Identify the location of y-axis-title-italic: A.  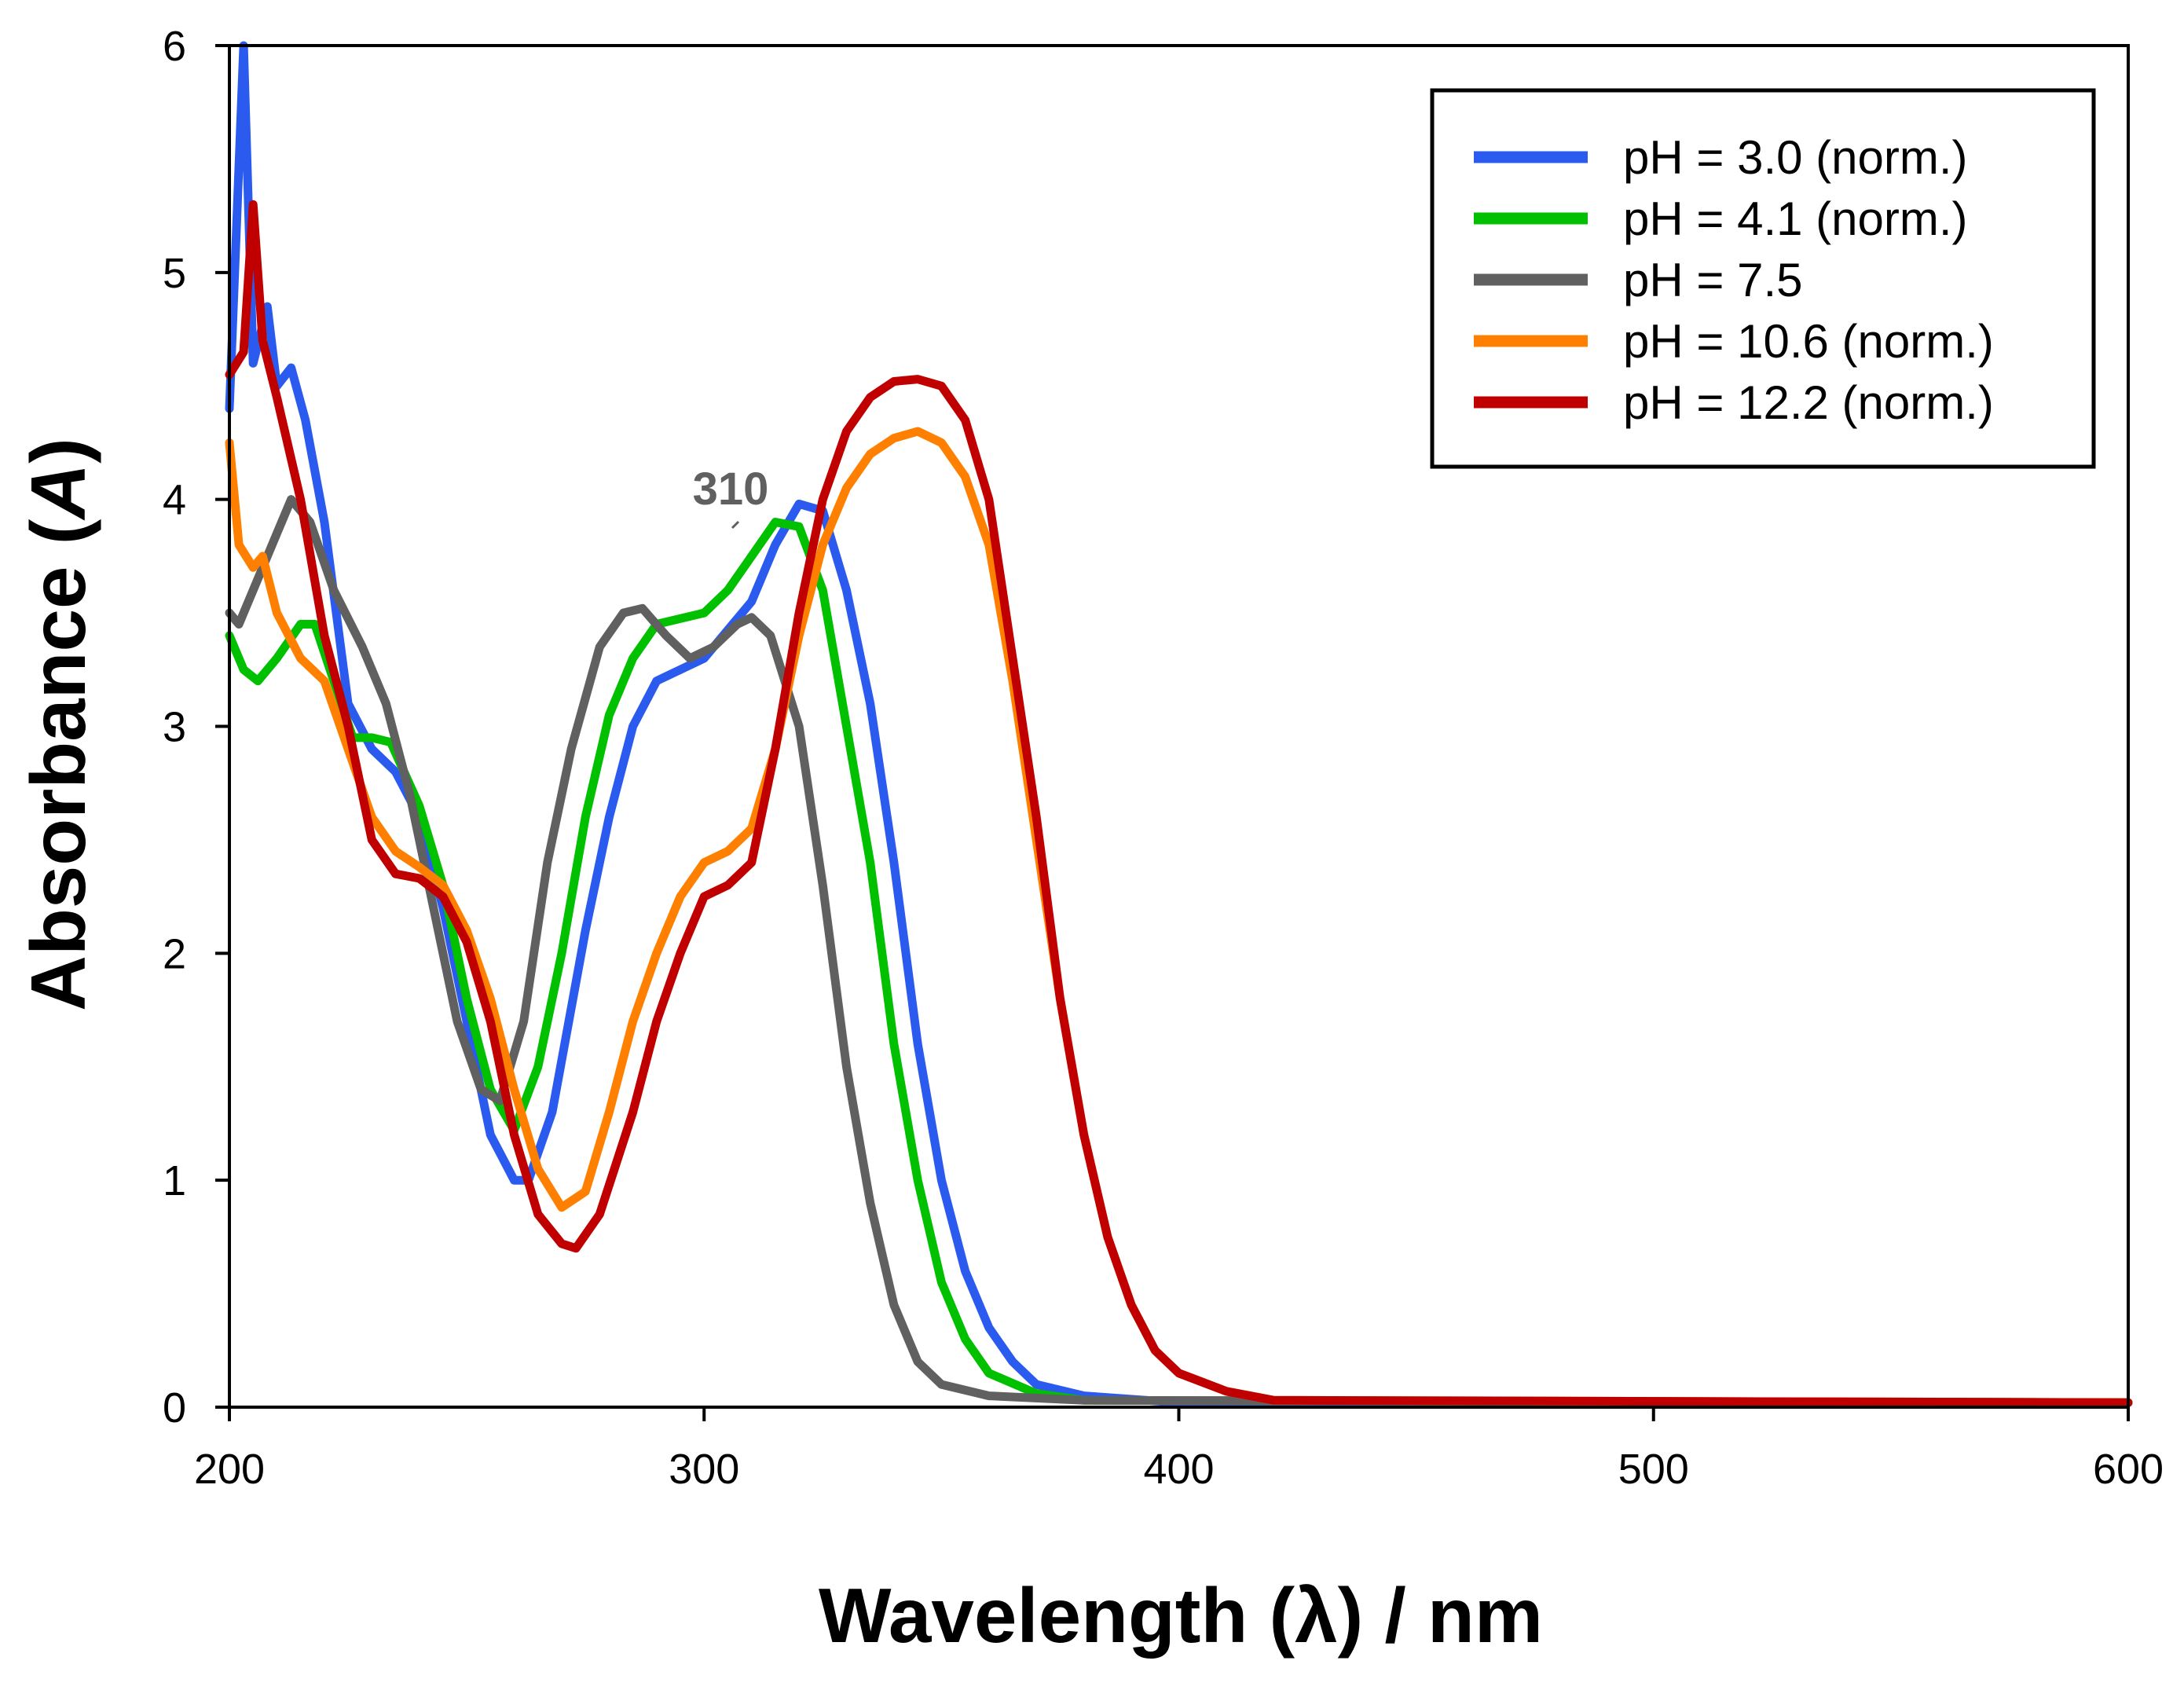
(58, 493).